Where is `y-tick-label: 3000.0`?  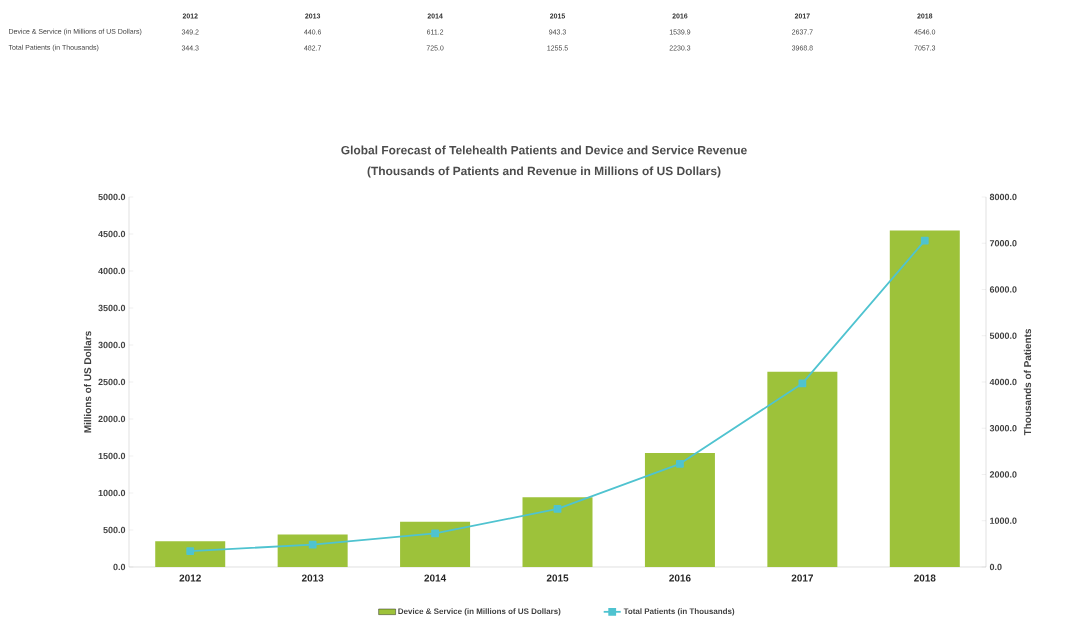
y-tick-label: 3000.0 is located at coordinates (112, 345).